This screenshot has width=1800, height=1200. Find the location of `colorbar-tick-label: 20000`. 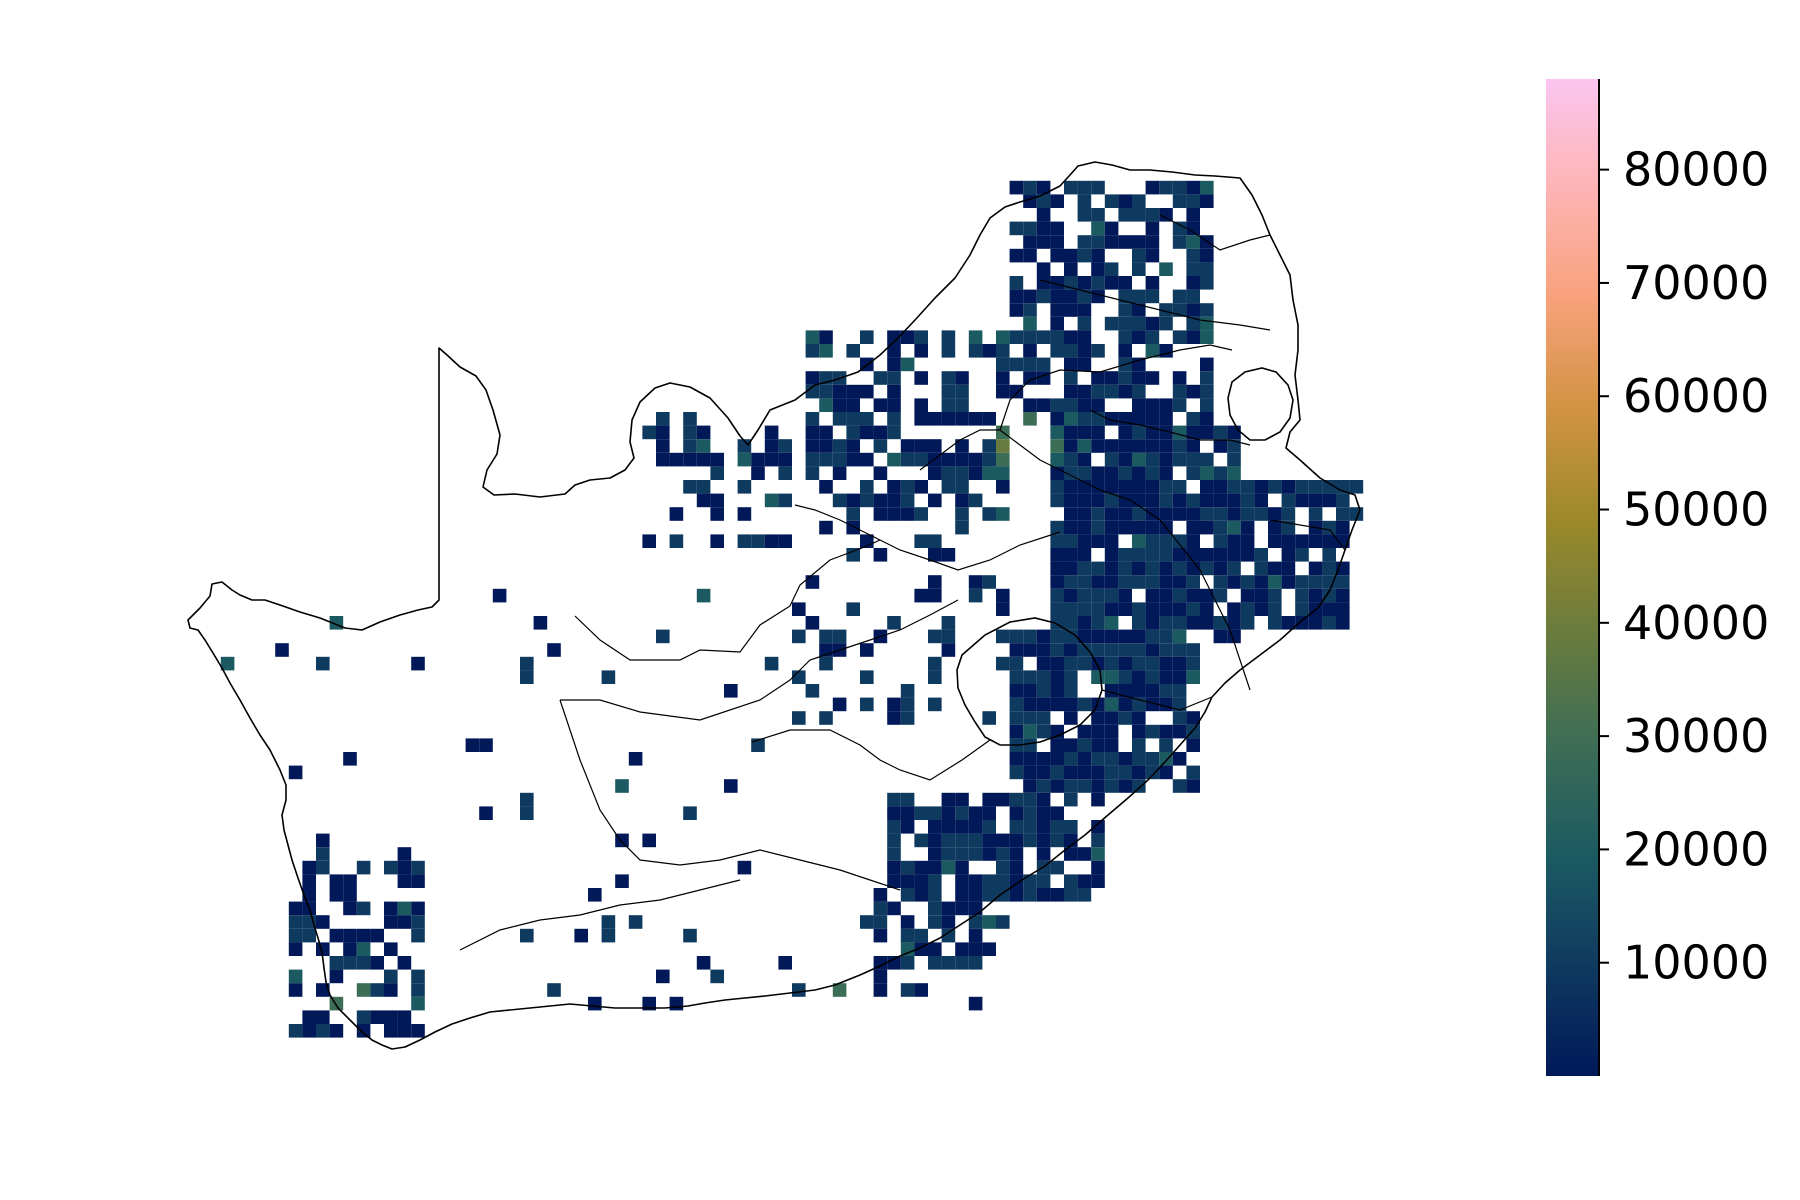

colorbar-tick-label: 20000 is located at coordinates (1696, 849).